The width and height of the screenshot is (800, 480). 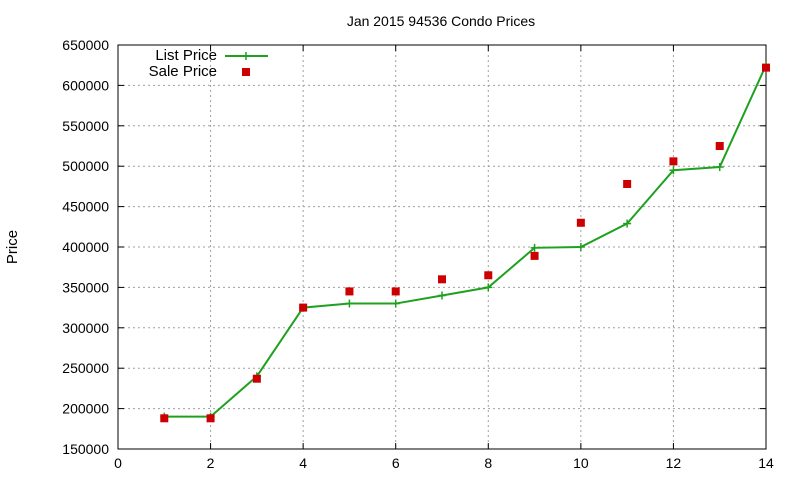 I want to click on y-tick-label: 350000, so click(x=85, y=287).